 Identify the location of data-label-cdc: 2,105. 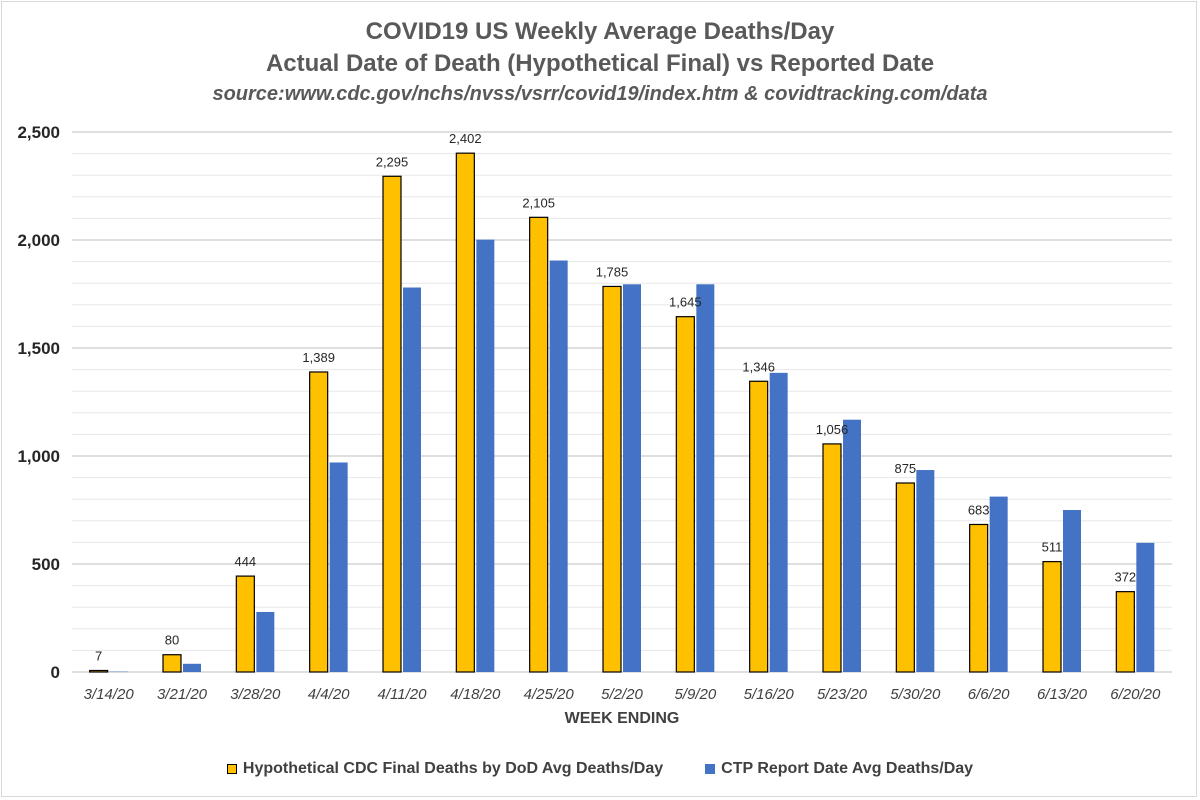
(538, 202).